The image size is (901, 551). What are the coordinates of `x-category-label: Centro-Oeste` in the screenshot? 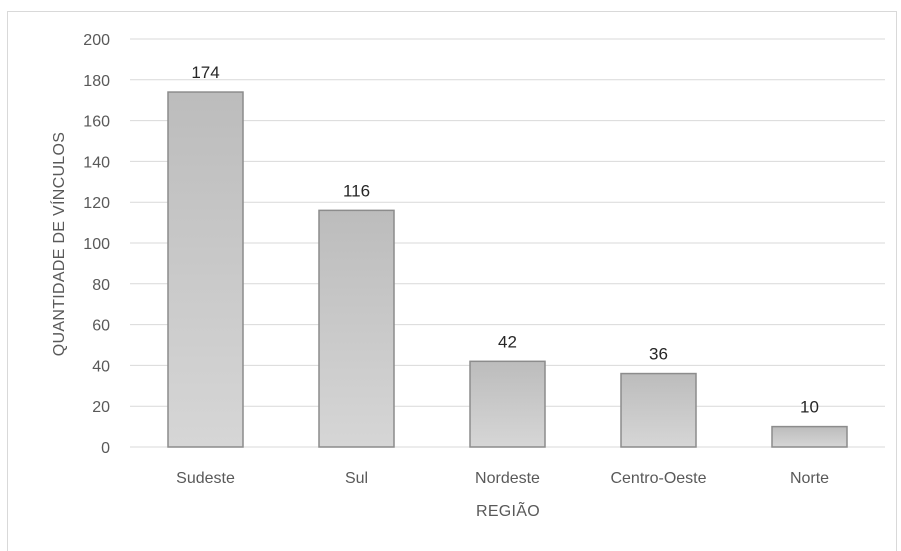 It's located at (658, 478).